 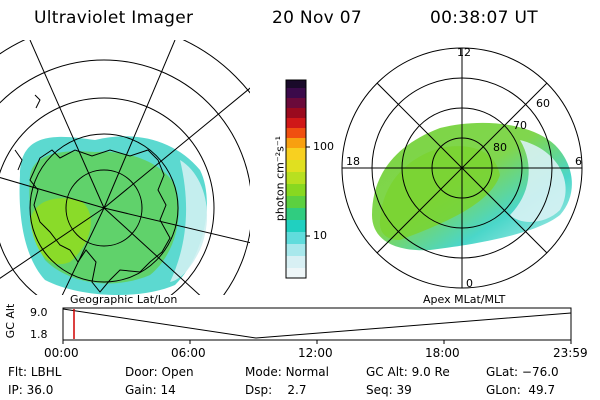 What do you see at coordinates (159, 372) in the screenshot?
I see `status-door: Door: Open` at bounding box center [159, 372].